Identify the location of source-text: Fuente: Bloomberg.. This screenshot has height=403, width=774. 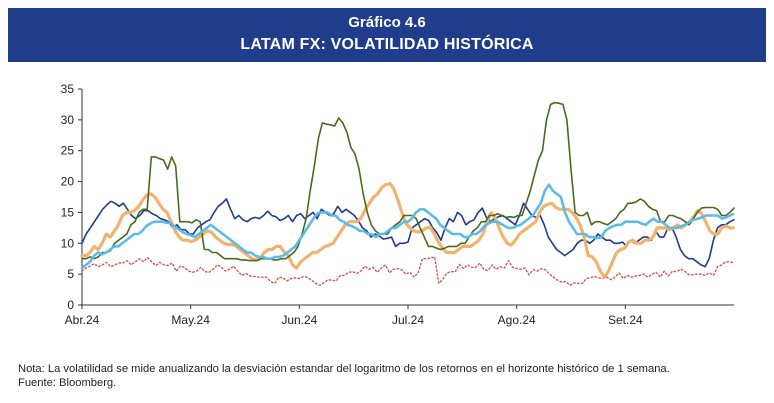
(67, 382).